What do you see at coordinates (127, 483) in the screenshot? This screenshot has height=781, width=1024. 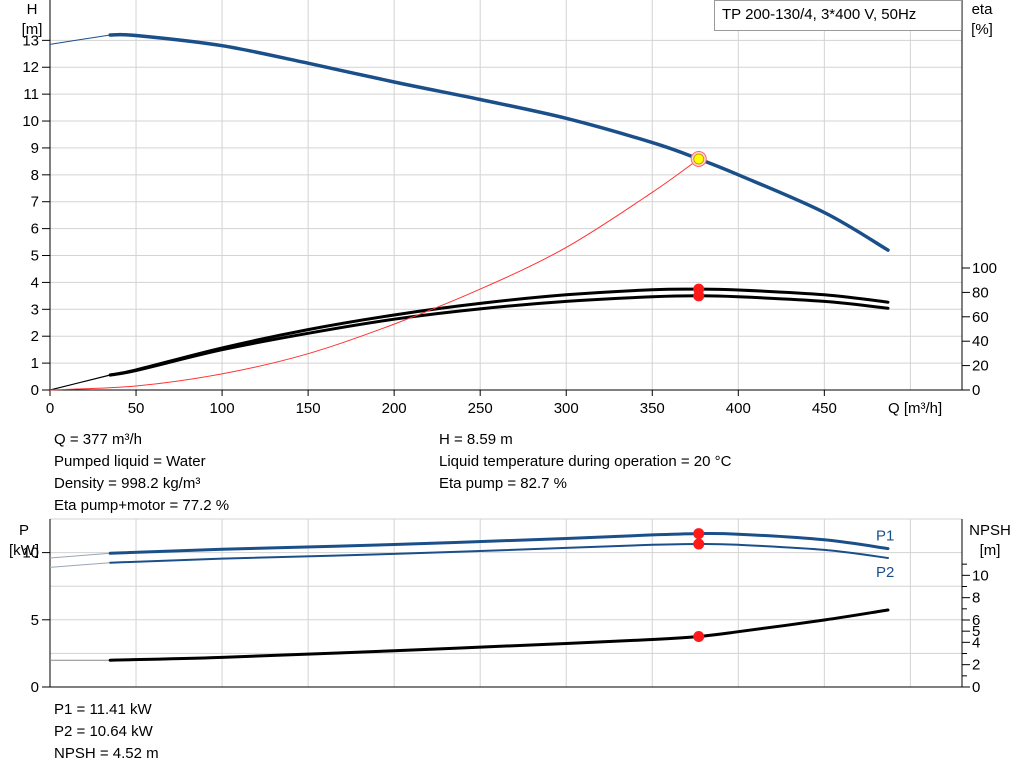 I see `density-readout: Density = 998.2 kg/m³` at bounding box center [127, 483].